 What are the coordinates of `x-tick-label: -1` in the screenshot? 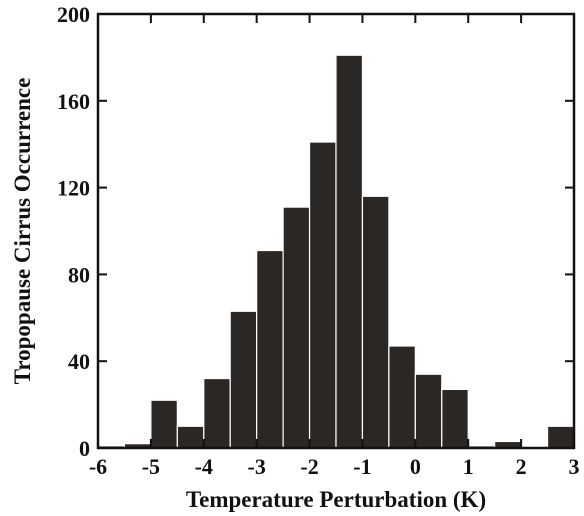 It's located at (362, 466).